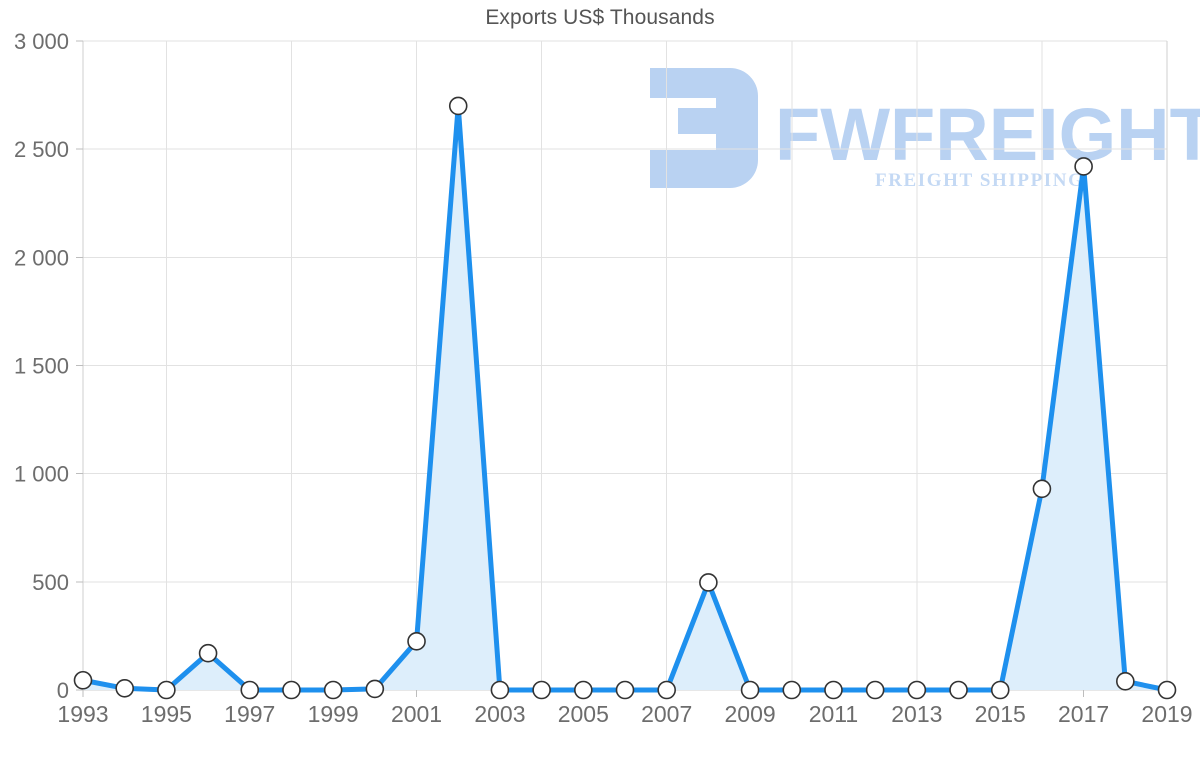 This screenshot has width=1200, height=763. What do you see at coordinates (333, 714) in the screenshot?
I see `x-axis-tick-label: 1999` at bounding box center [333, 714].